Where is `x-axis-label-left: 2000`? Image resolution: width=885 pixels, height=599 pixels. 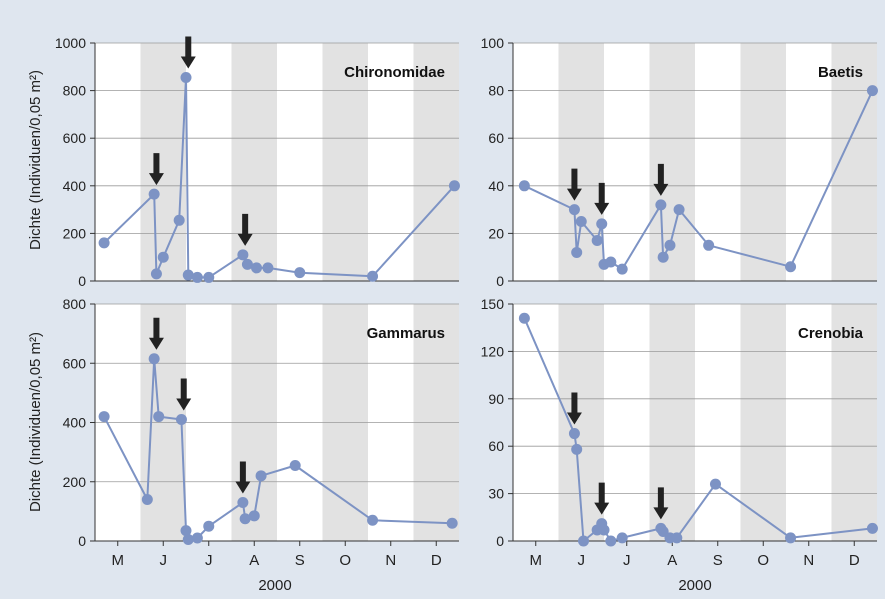 x-axis-label-left: 2000 is located at coordinates (274, 585).